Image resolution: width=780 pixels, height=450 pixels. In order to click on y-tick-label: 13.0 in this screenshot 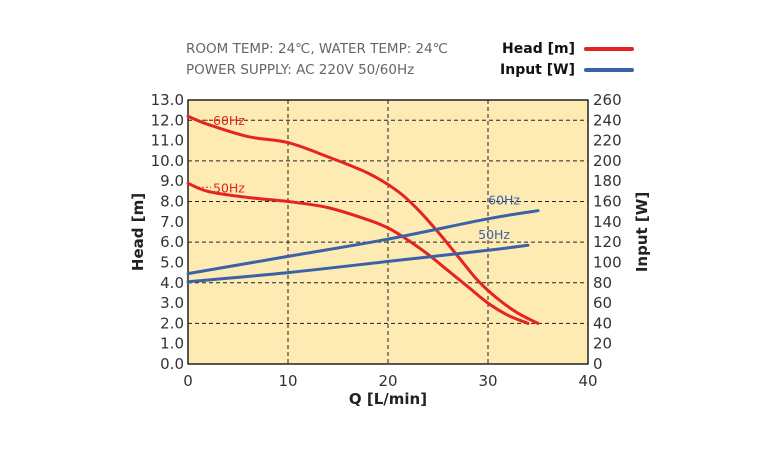, I will do `click(167, 100)`.